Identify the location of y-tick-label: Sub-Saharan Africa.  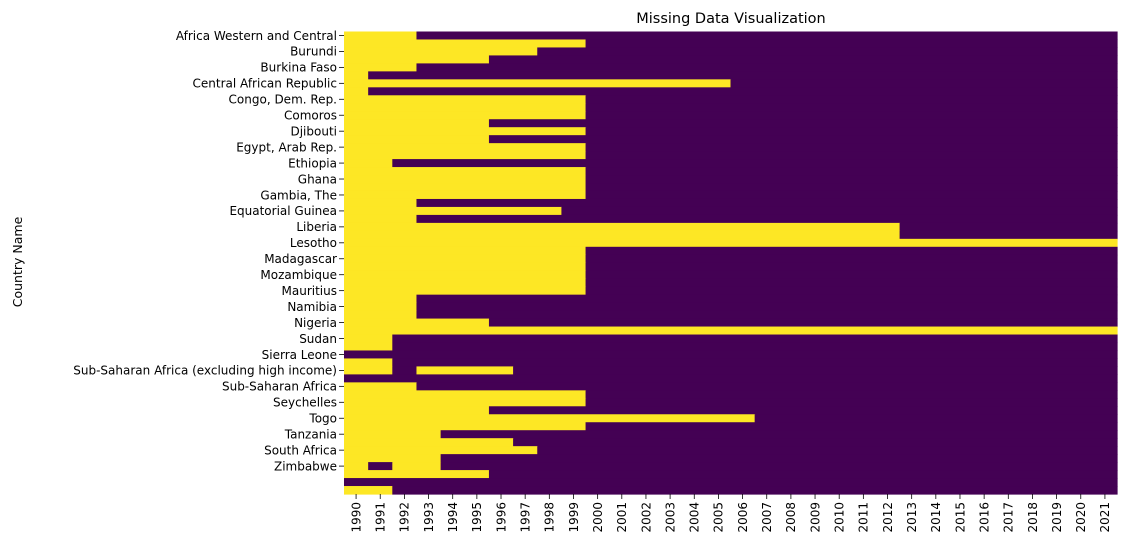
(279, 387).